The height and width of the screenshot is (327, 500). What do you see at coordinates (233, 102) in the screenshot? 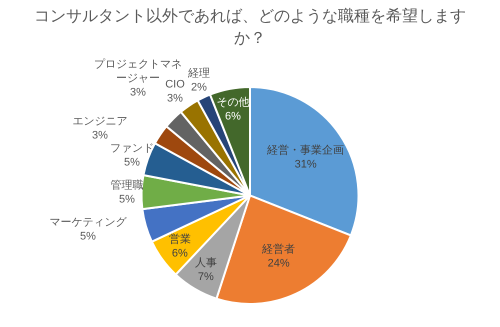
I see `slice-label: その他` at bounding box center [233, 102].